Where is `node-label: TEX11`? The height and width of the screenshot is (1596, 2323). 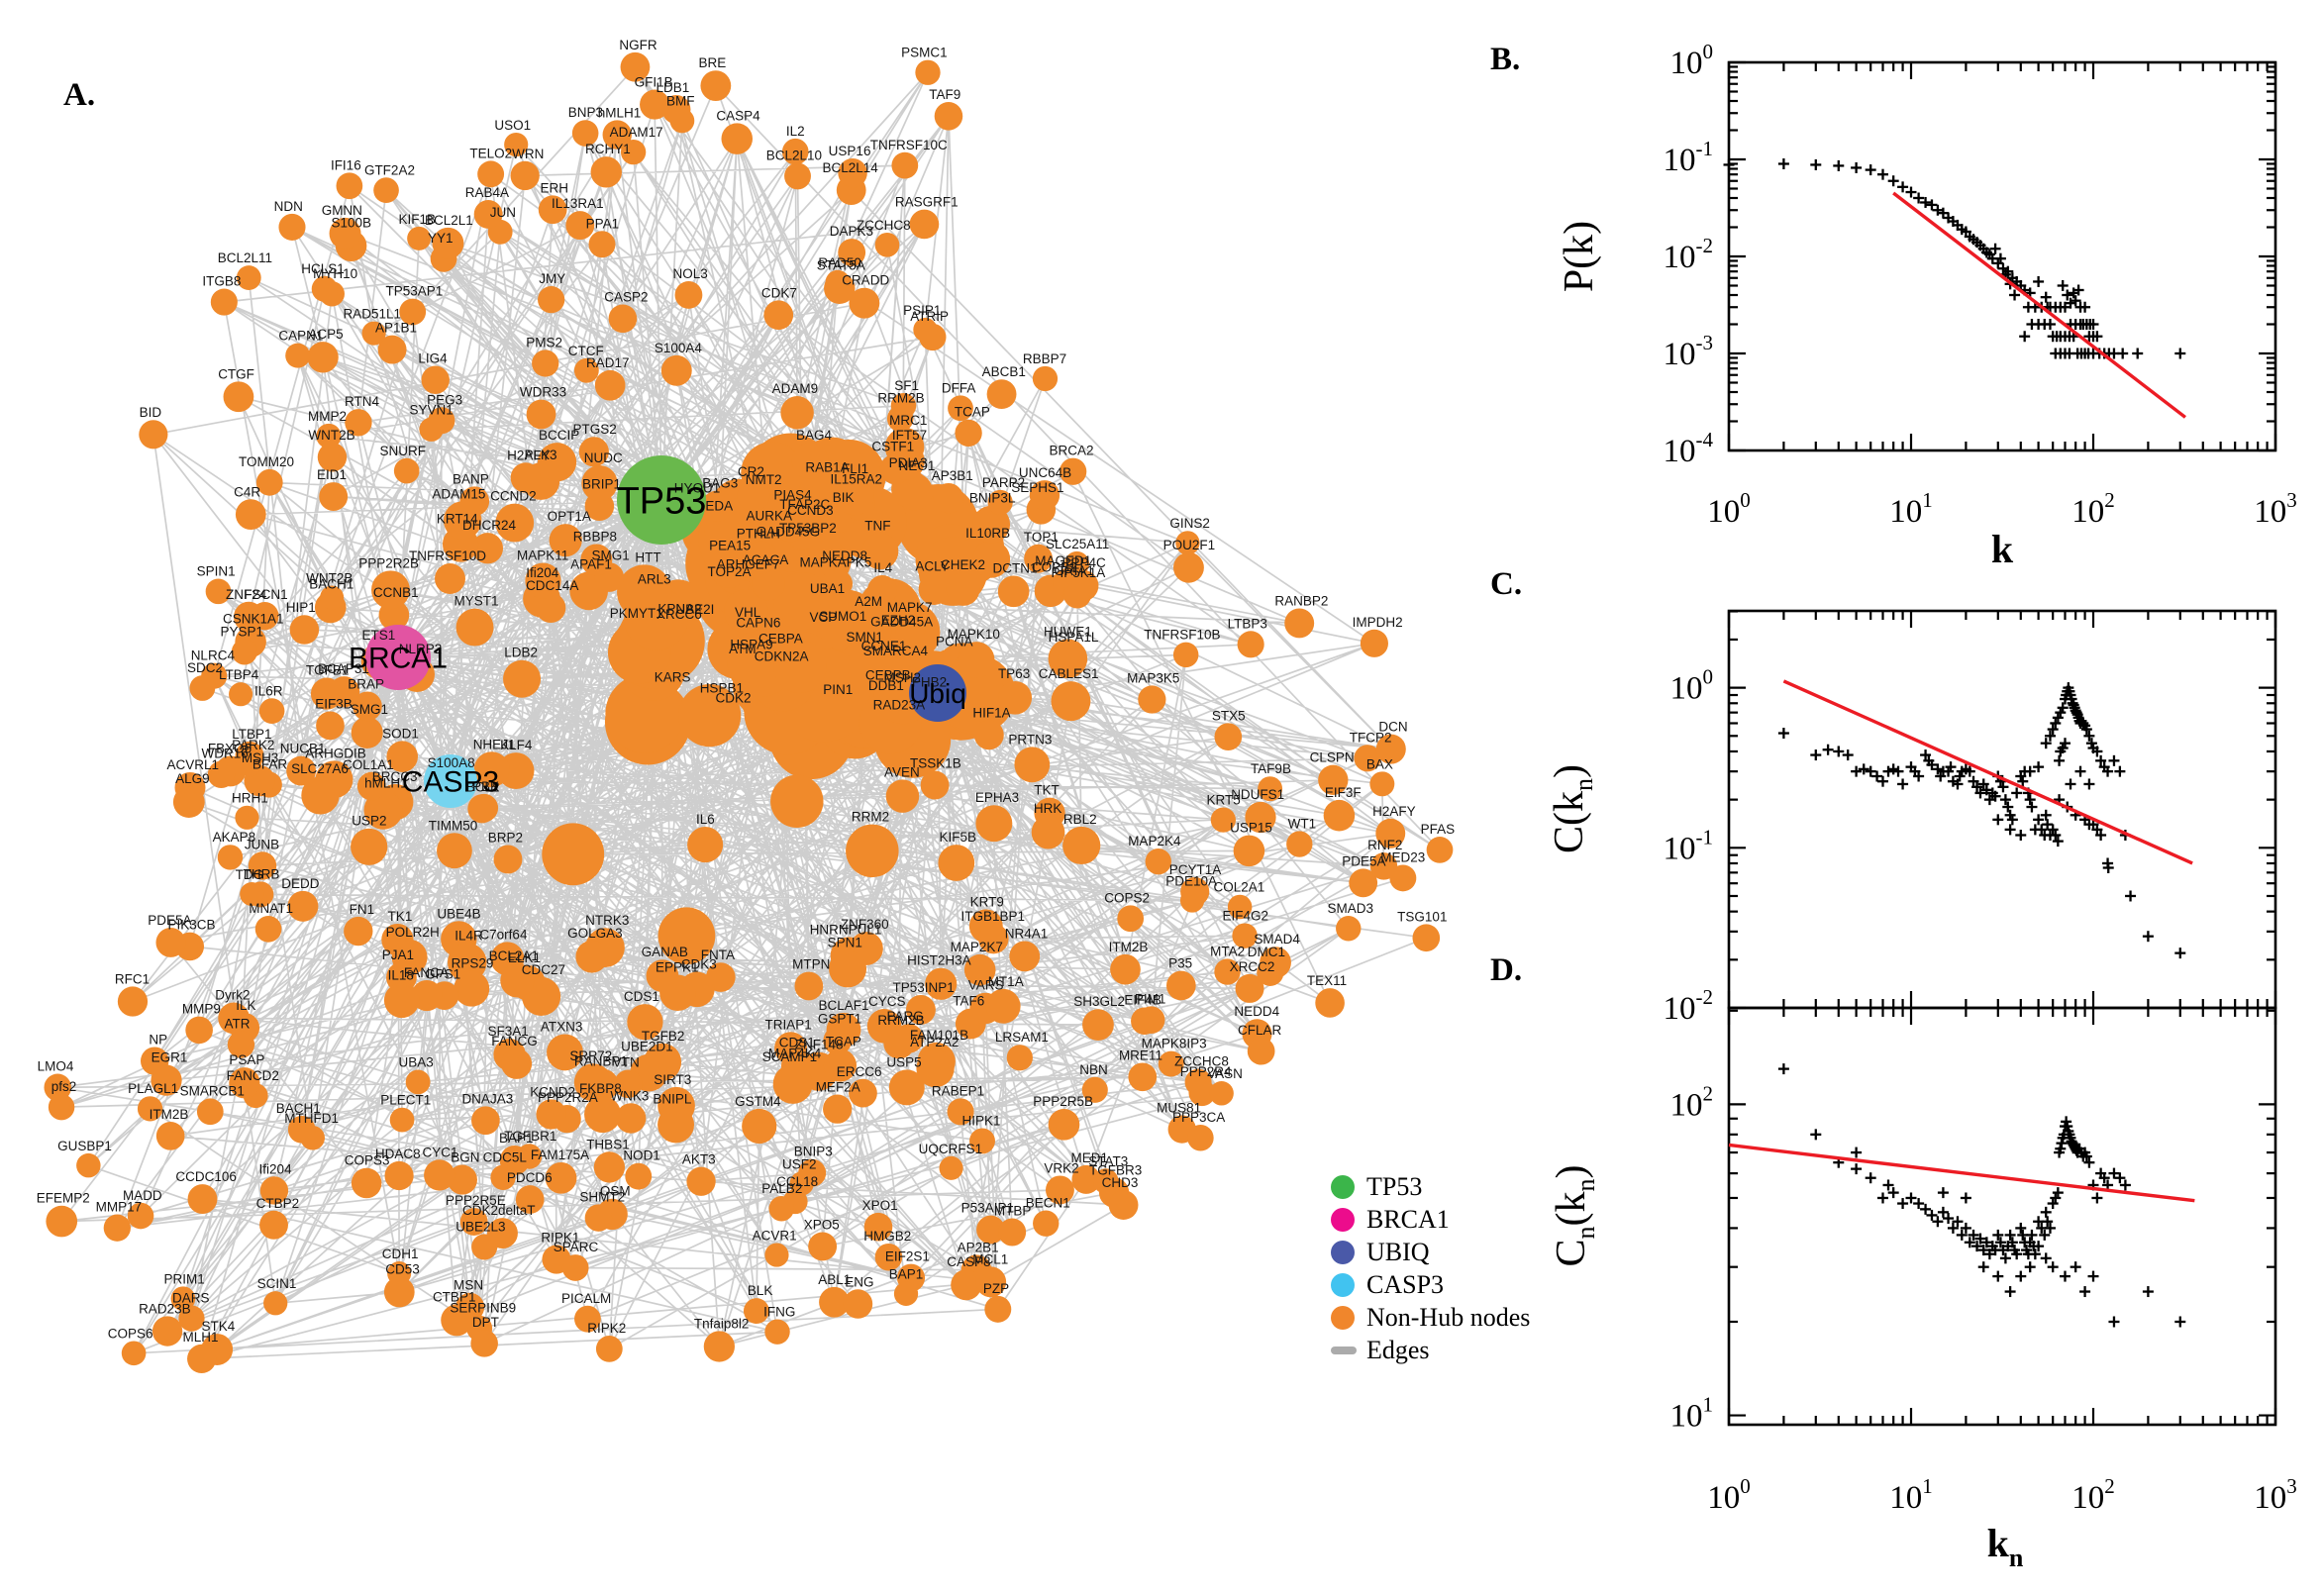
node-label: TEX11 is located at coordinates (1327, 980).